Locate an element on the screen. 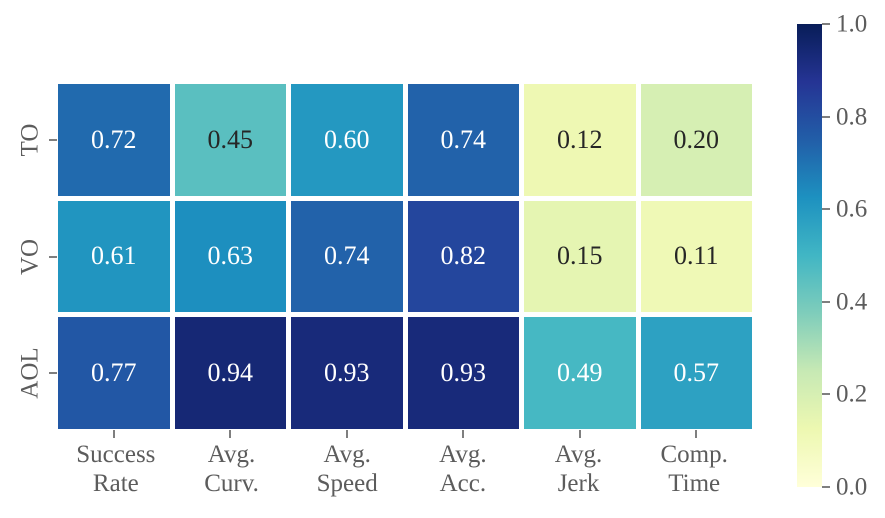 The width and height of the screenshot is (885, 518). cell-value: 0.11 is located at coordinates (696, 256).